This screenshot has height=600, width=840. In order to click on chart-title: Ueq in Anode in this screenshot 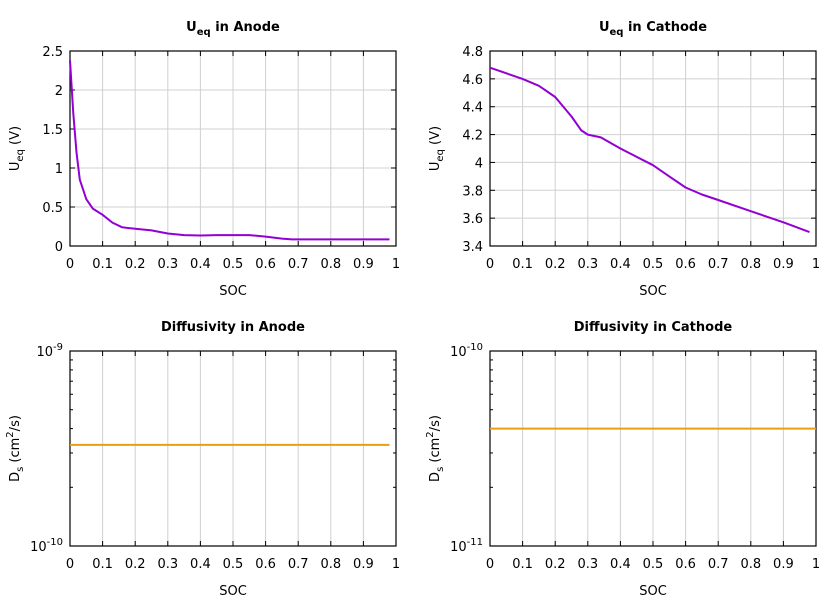, I will do `click(233, 29)`.